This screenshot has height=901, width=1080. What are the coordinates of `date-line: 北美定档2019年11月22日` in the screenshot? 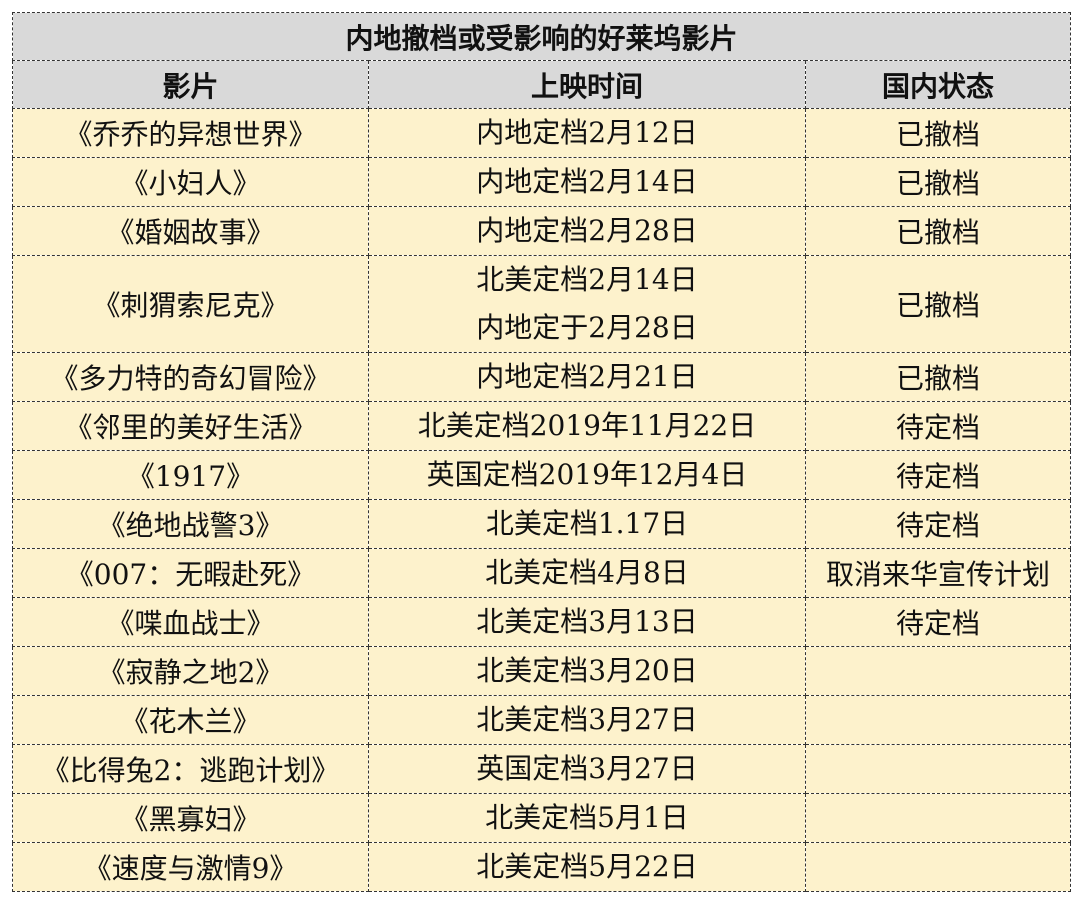 It's located at (587, 425).